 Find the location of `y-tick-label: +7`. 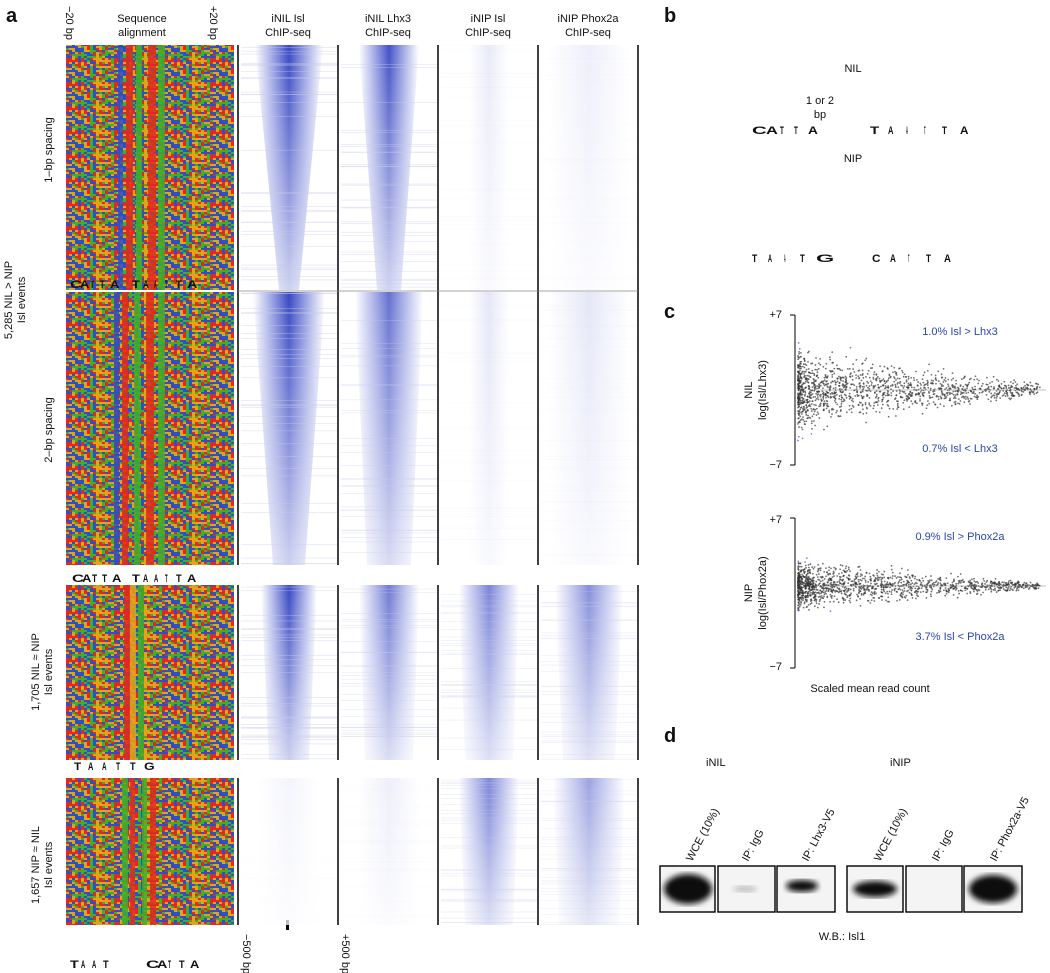

y-tick-label: +7 is located at coordinates (775, 520).